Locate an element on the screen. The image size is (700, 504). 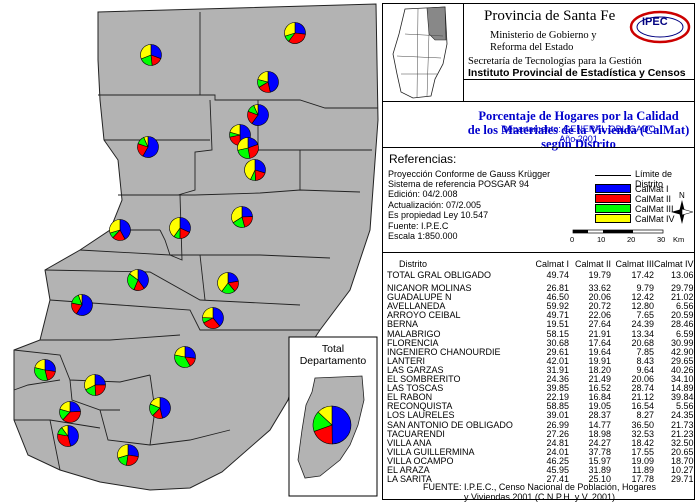
table-row: LAS TOSCAS 39.85 16.52 28.74 14.89 is located at coordinates (540, 388).